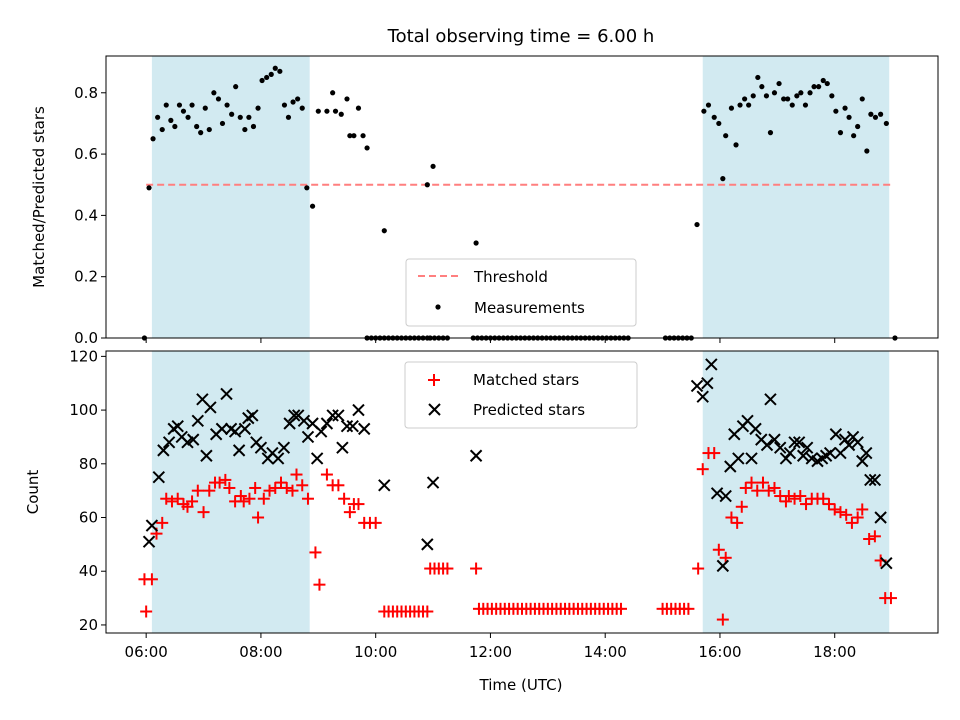  Describe the element at coordinates (434, 409) in the screenshot. I see `legend-predicted-swatch` at that location.